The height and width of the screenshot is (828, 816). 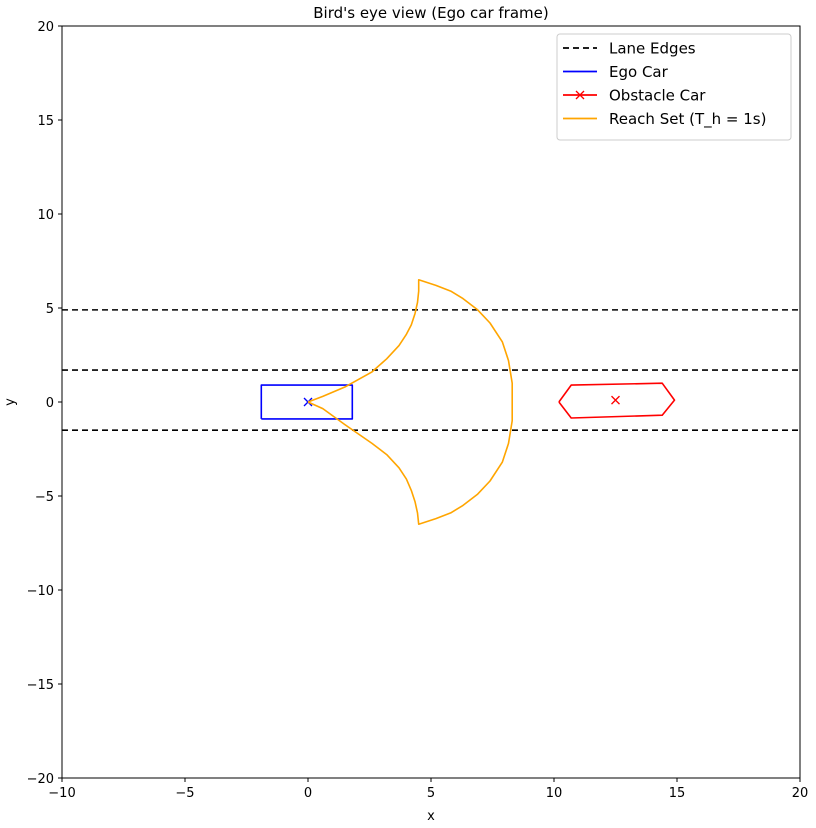 What do you see at coordinates (40, 591) in the screenshot?
I see `y-tick-label: −10` at bounding box center [40, 591].